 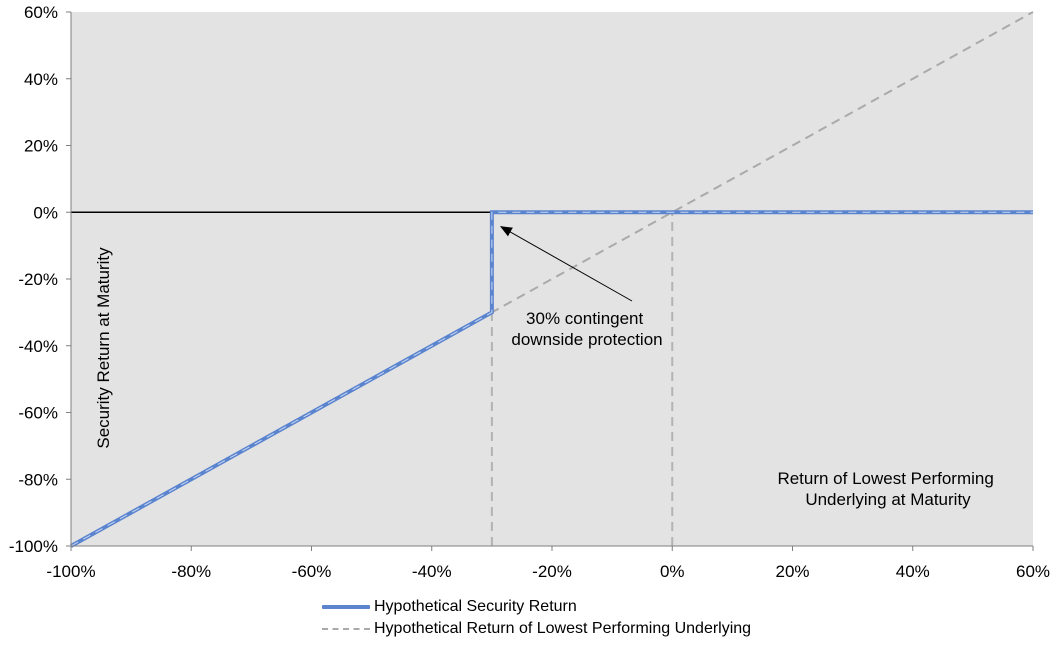 What do you see at coordinates (792, 571) in the screenshot?
I see `x-tick-label: 20%` at bounding box center [792, 571].